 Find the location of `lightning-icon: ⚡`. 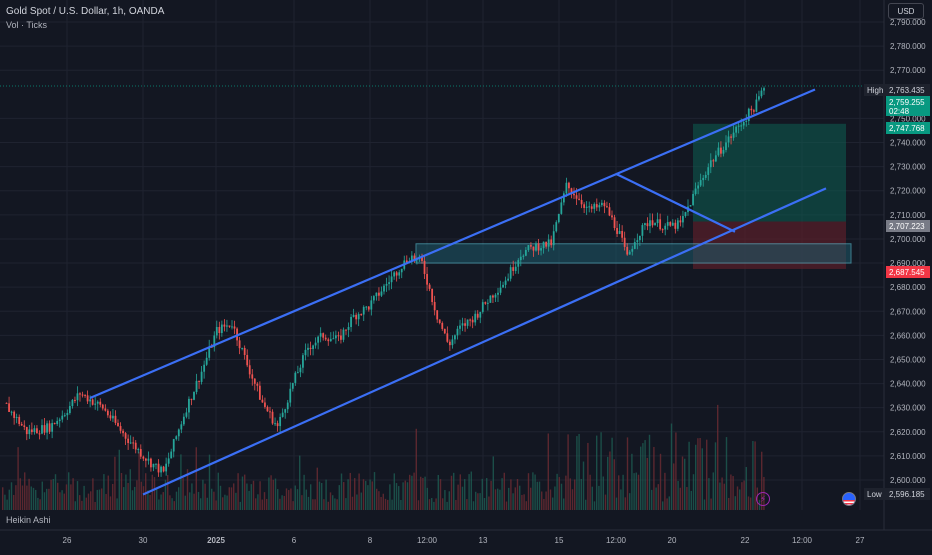

lightning-icon: ⚡ is located at coordinates (763, 499).